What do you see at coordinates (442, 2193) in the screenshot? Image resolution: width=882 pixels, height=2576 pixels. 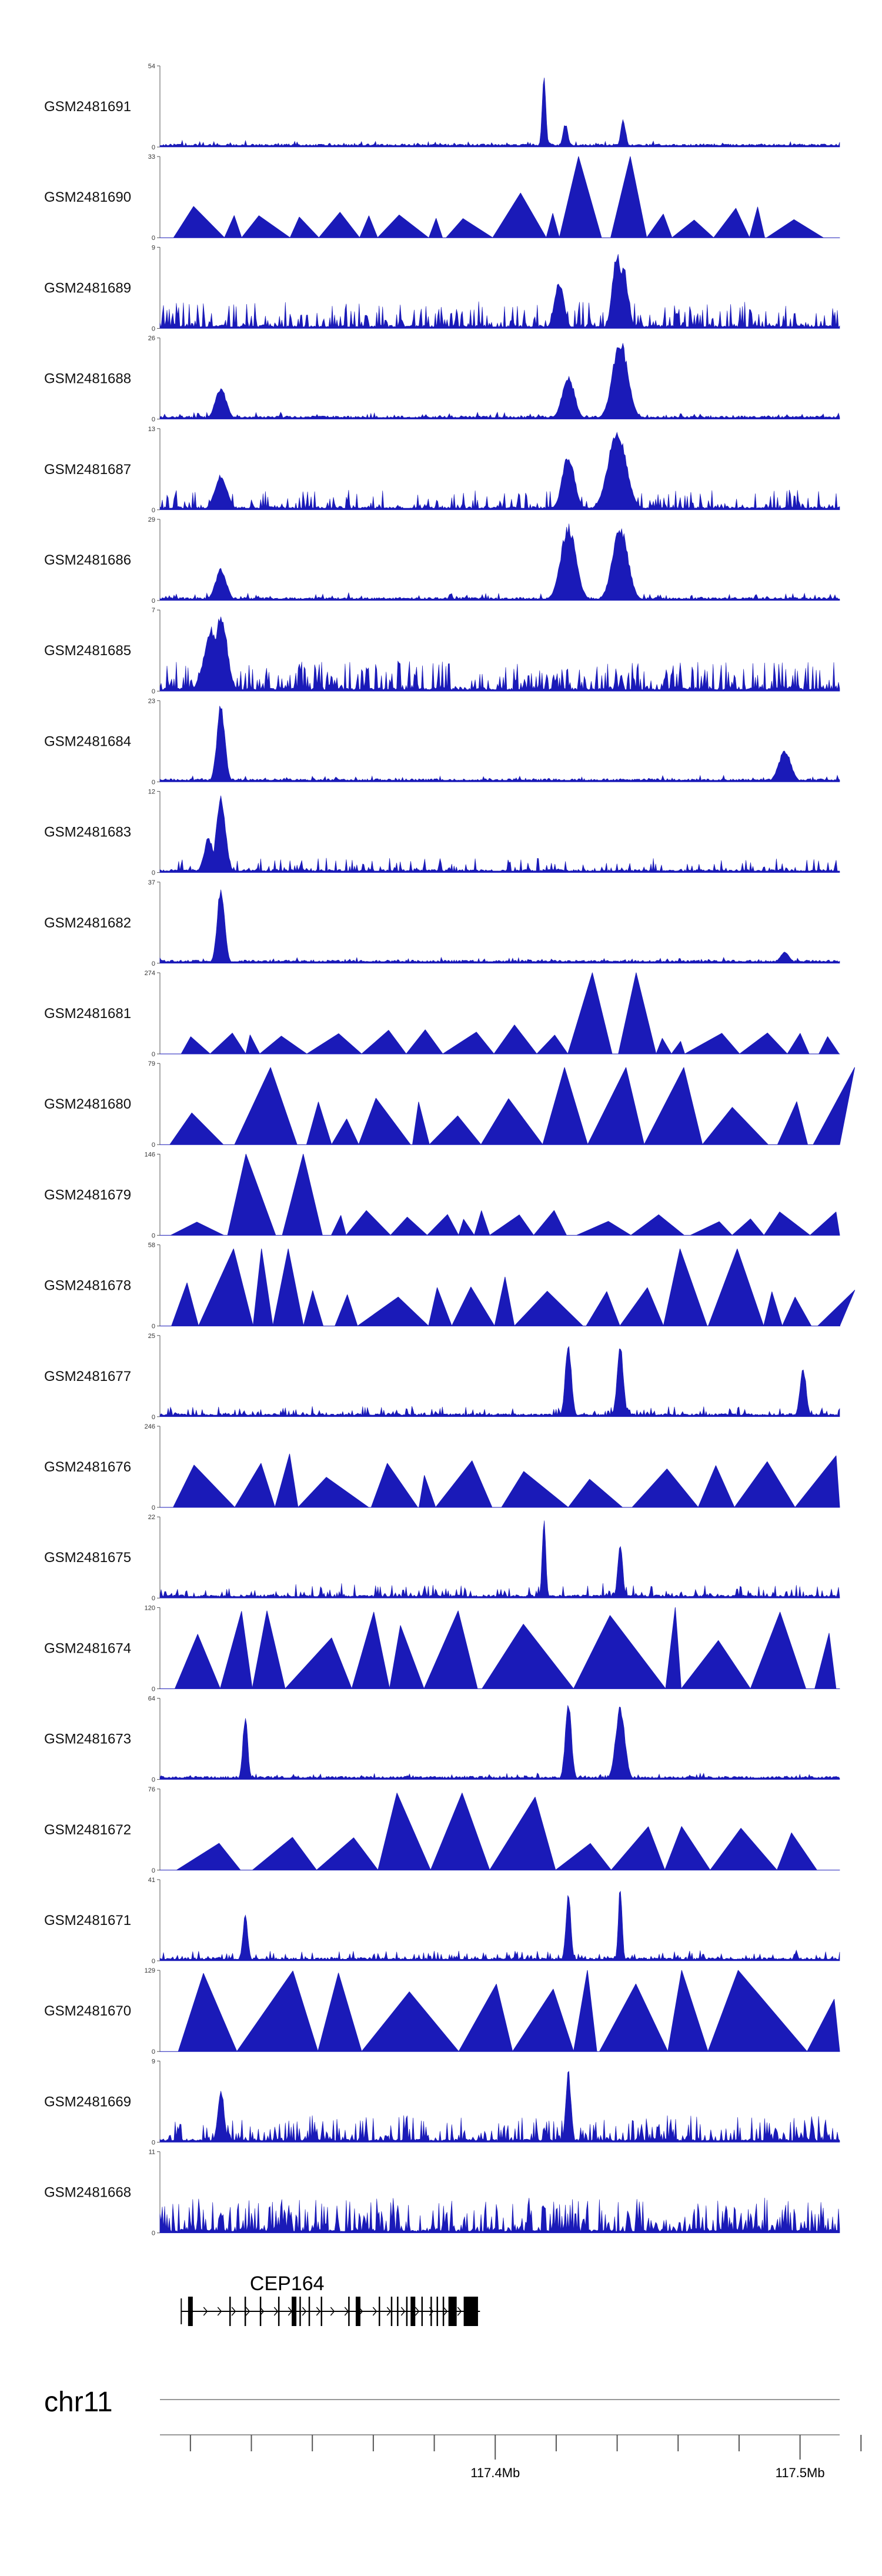 I see `track-GSM2481668: GSM2481668 11 0` at bounding box center [442, 2193].